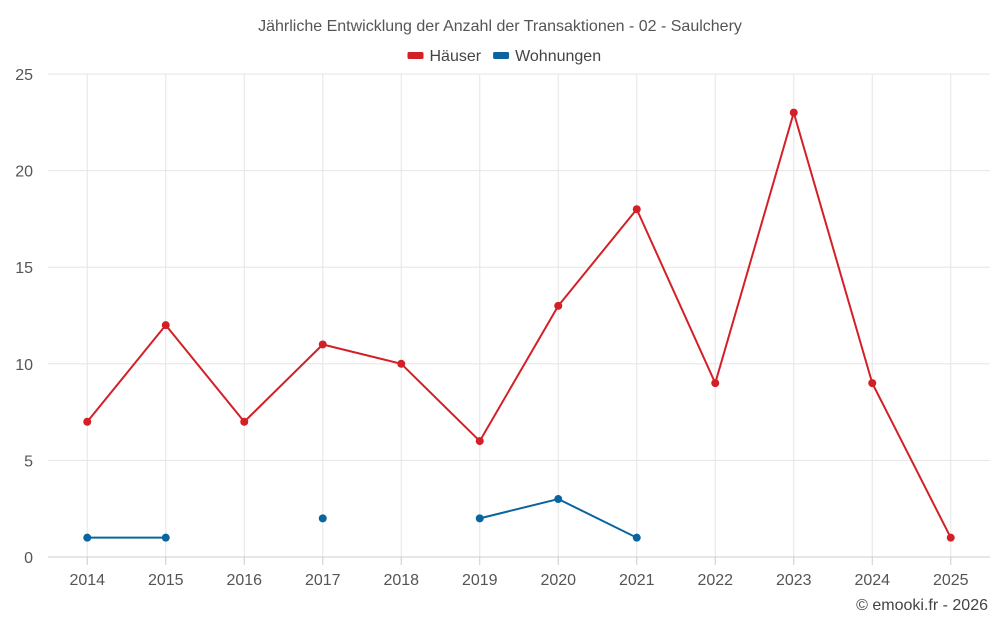  What do you see at coordinates (28, 558) in the screenshot?
I see `y-tick-label: 0` at bounding box center [28, 558].